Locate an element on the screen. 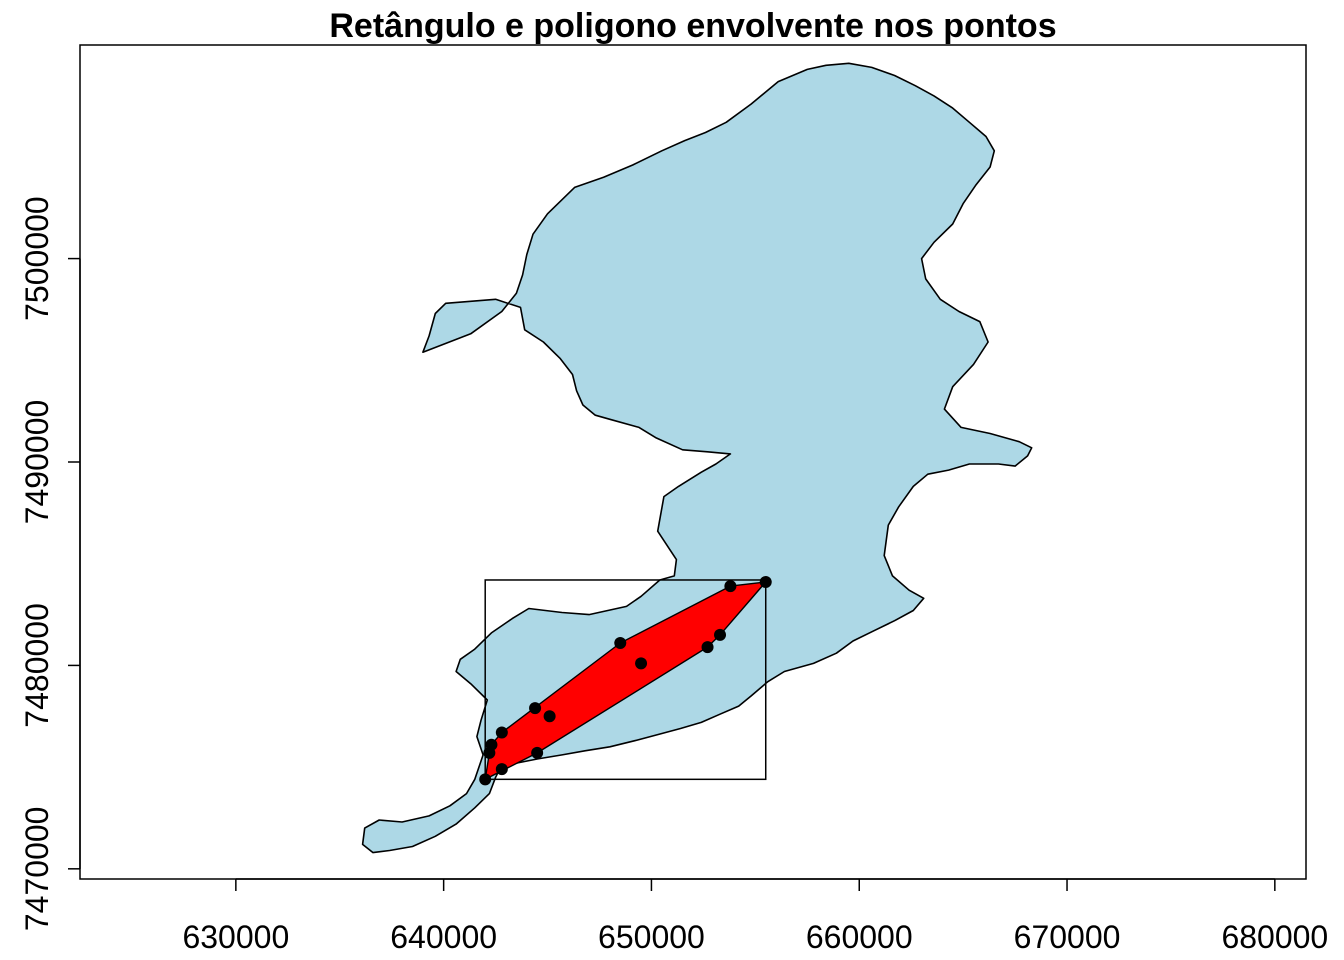 The height and width of the screenshot is (960, 1344). x-tick-label: 640000 is located at coordinates (443, 937).